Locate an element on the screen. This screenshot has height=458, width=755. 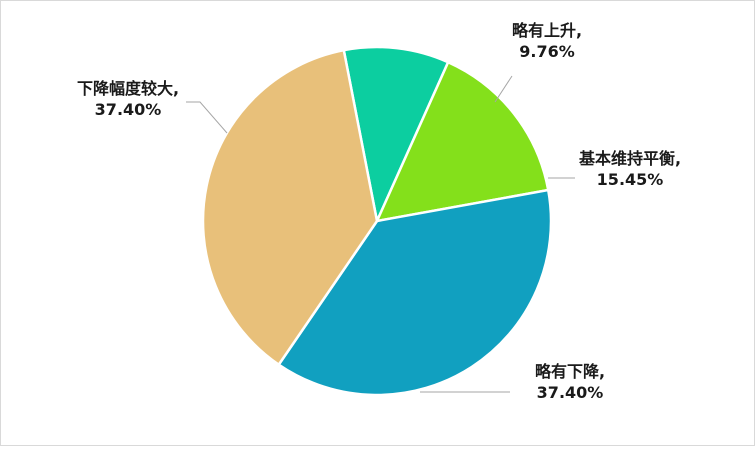
slice-label-value-1: 9.76% is located at coordinates (547, 51).